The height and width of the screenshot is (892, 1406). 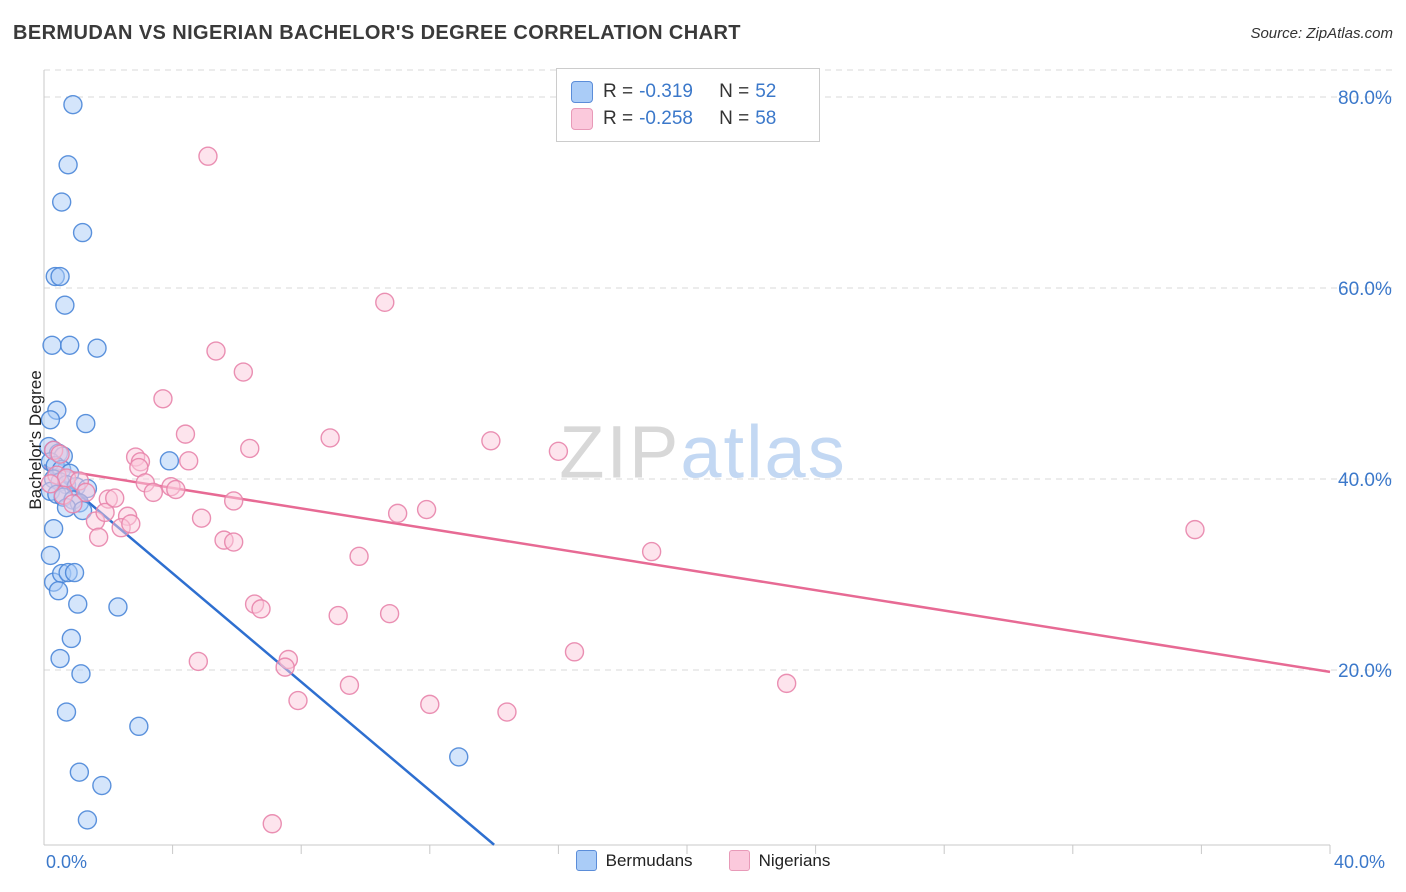 What do you see at coordinates (1360, 862) in the screenshot?
I see `x-axis-max-label: 40.0%` at bounding box center [1360, 862].